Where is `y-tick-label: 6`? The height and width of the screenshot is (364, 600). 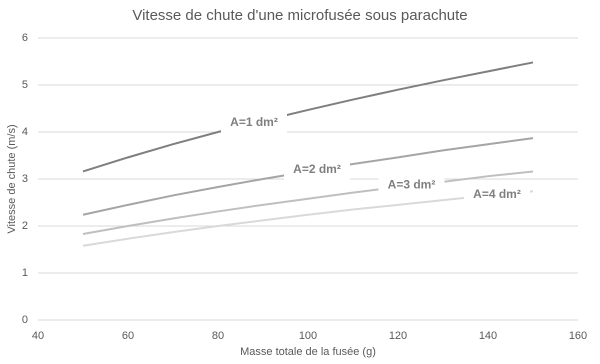
y-tick-label: 6 is located at coordinates (25, 38).